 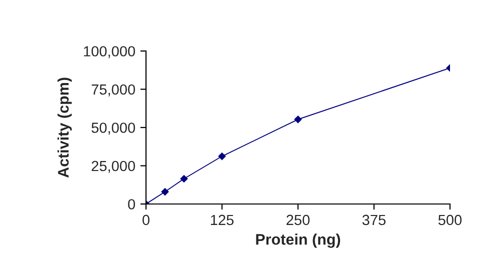 What do you see at coordinates (146, 220) in the screenshot?
I see `x-tick-label: 0` at bounding box center [146, 220].